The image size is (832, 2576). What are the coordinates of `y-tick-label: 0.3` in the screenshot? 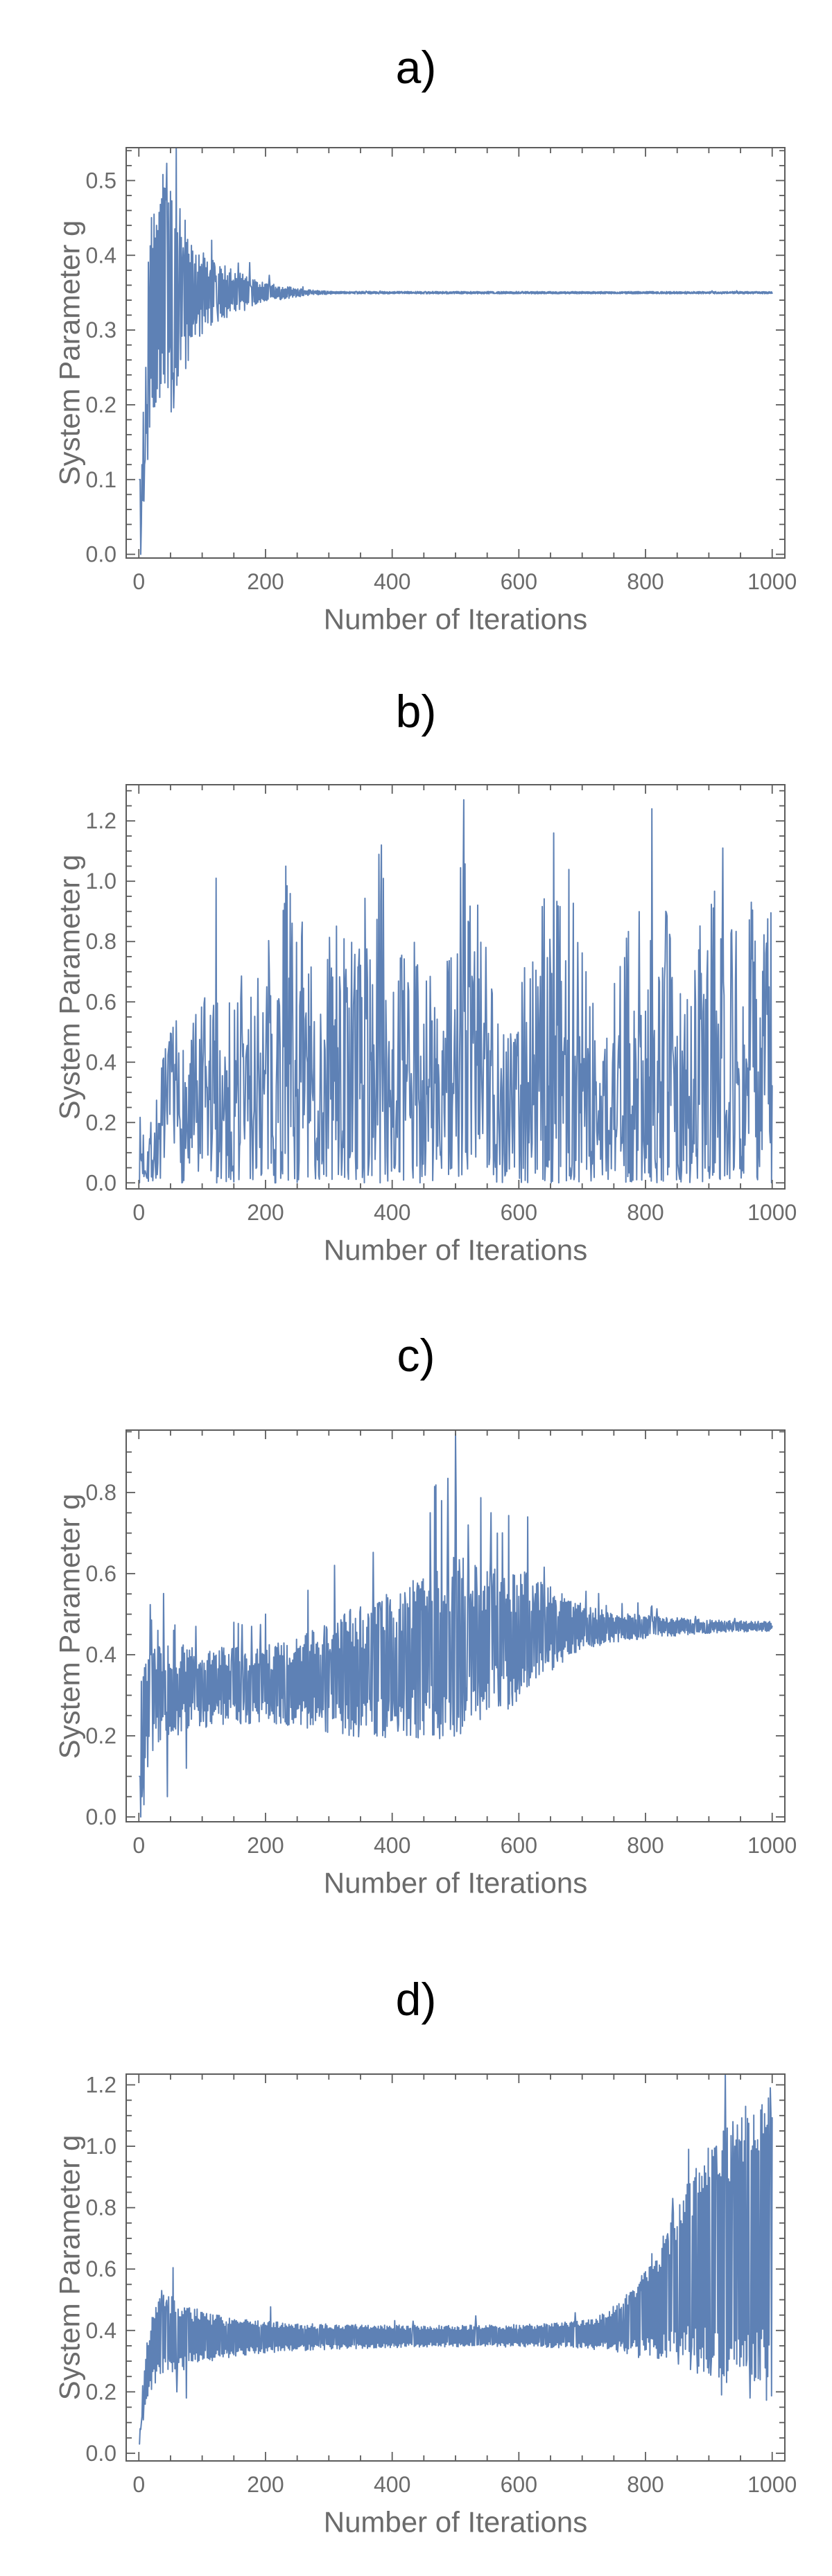 It's located at (101, 329).